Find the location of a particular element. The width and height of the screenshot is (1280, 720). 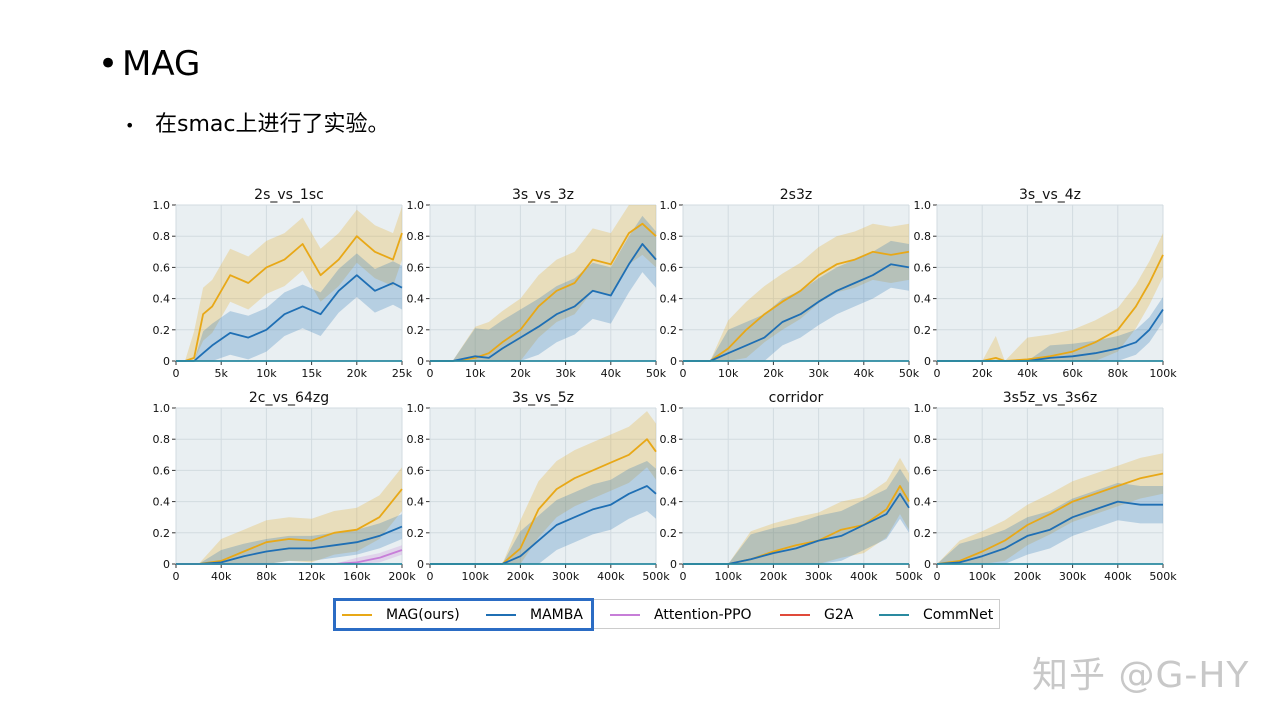

x-tick-label: 15k is located at coordinates (311, 373).